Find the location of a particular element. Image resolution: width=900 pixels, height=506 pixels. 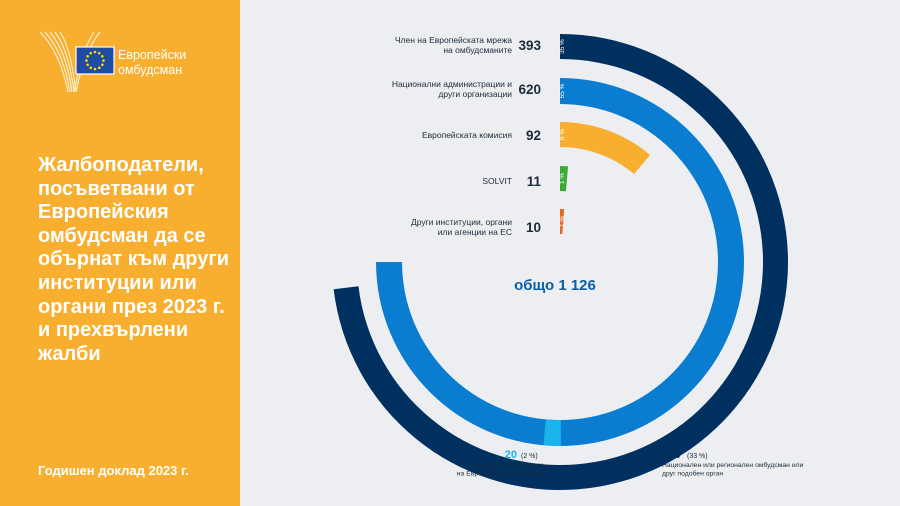

european-ombudsman-logo is located at coordinates (77, 62).